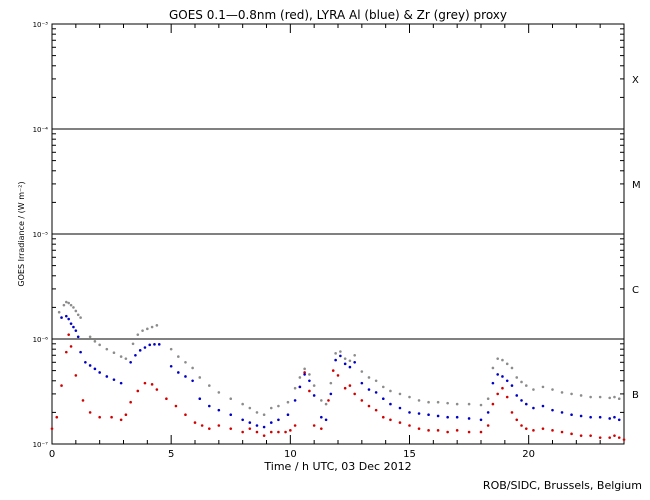 The height and width of the screenshot is (500, 650). Describe the element at coordinates (337, 466) in the screenshot. I see `x-axis-label: Time / h UTC, 03 Dec 2012` at that location.